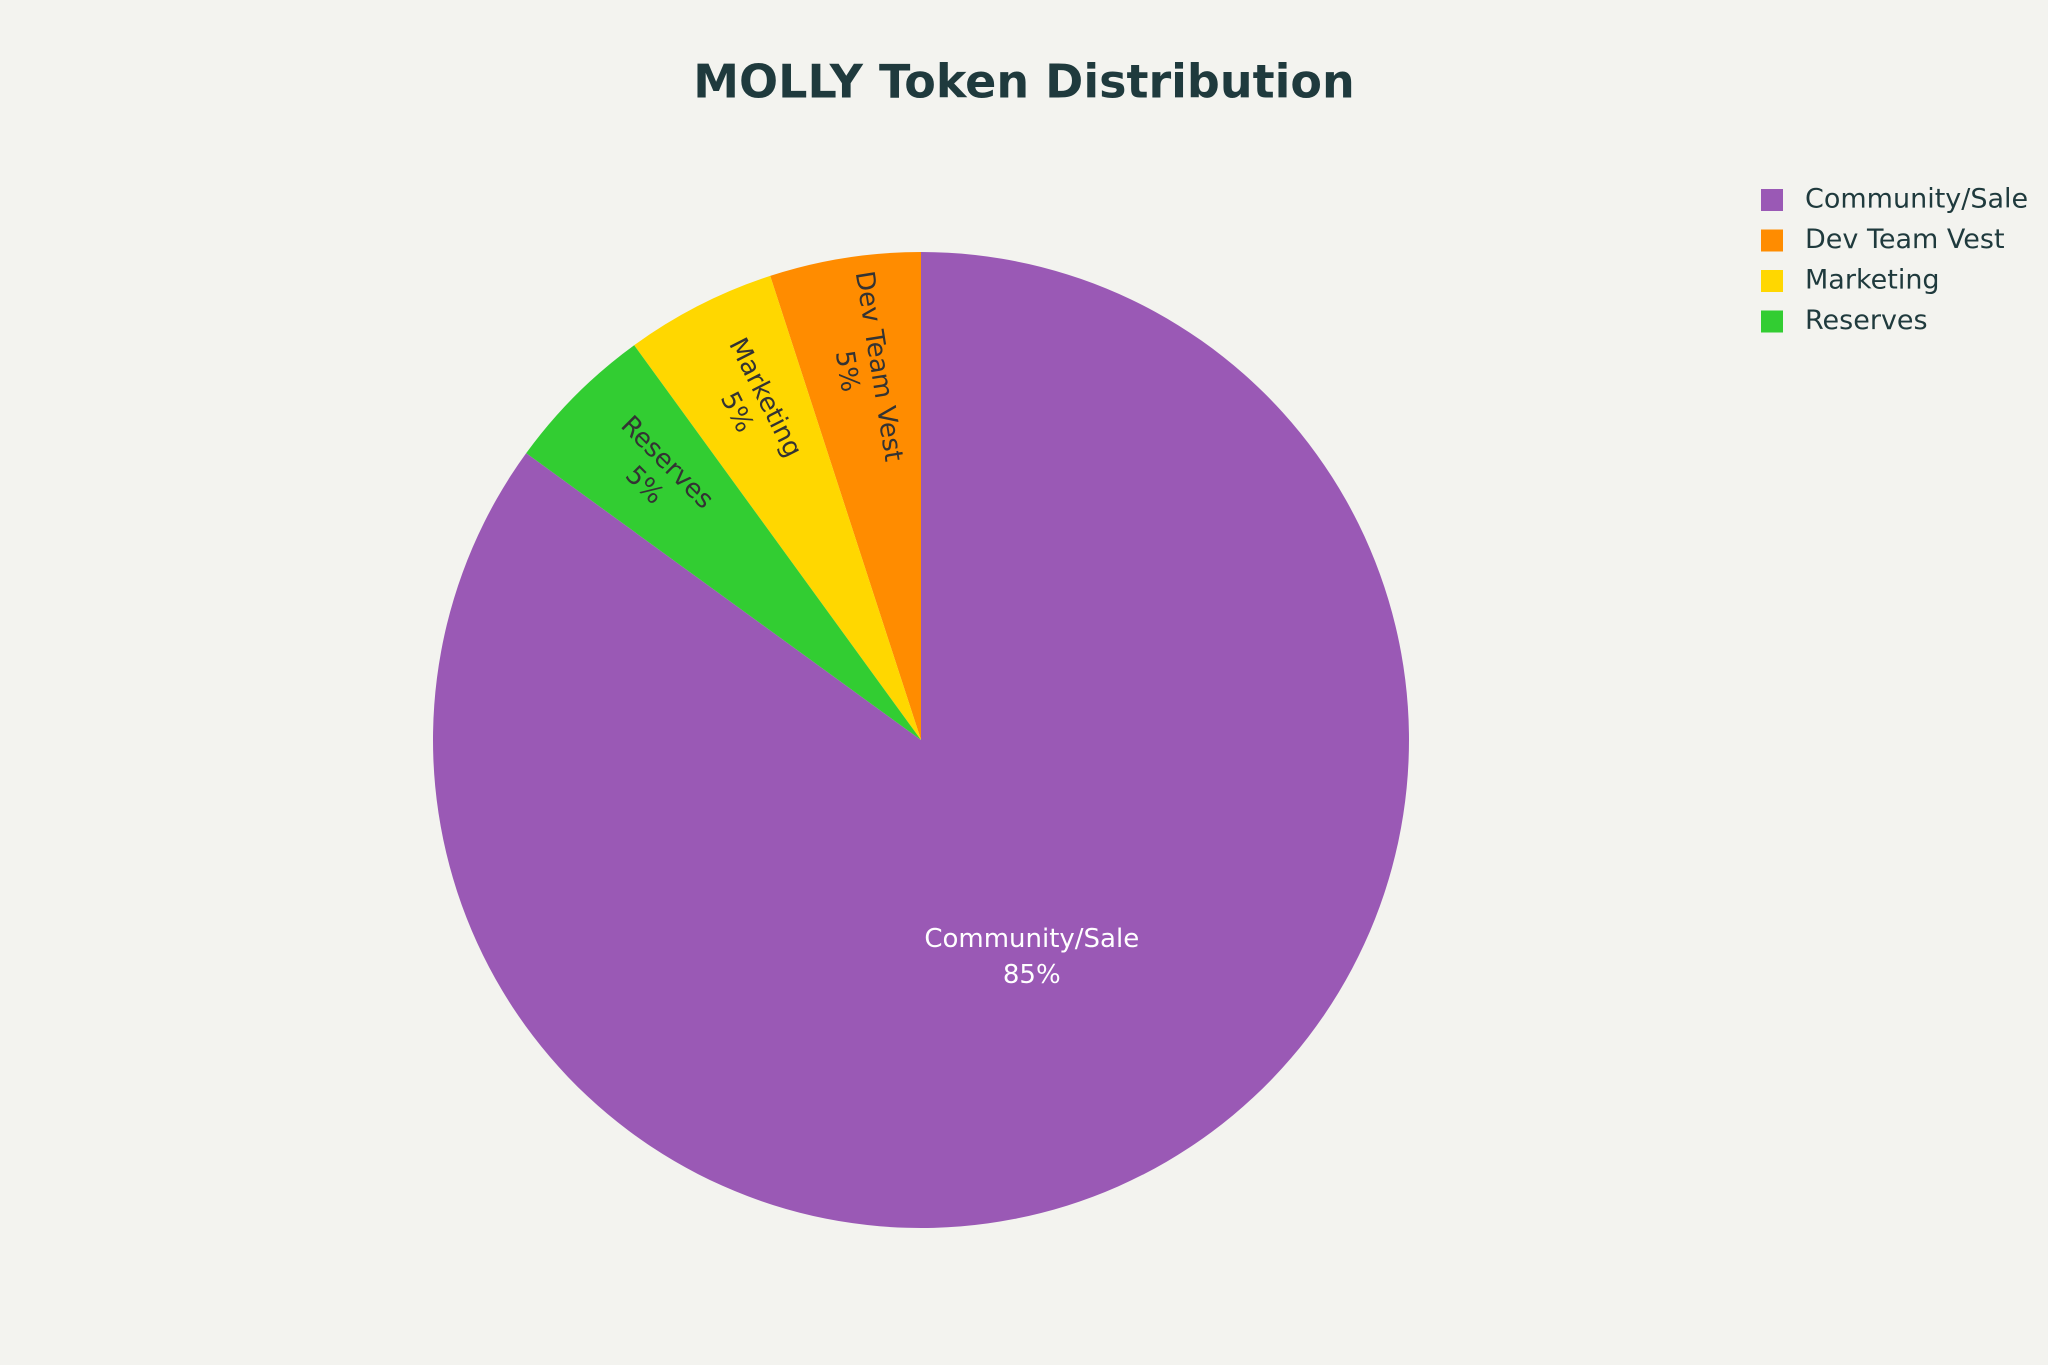 The height and width of the screenshot is (1365, 2048). I want to click on legend-label: Community/Sale, so click(1916, 199).